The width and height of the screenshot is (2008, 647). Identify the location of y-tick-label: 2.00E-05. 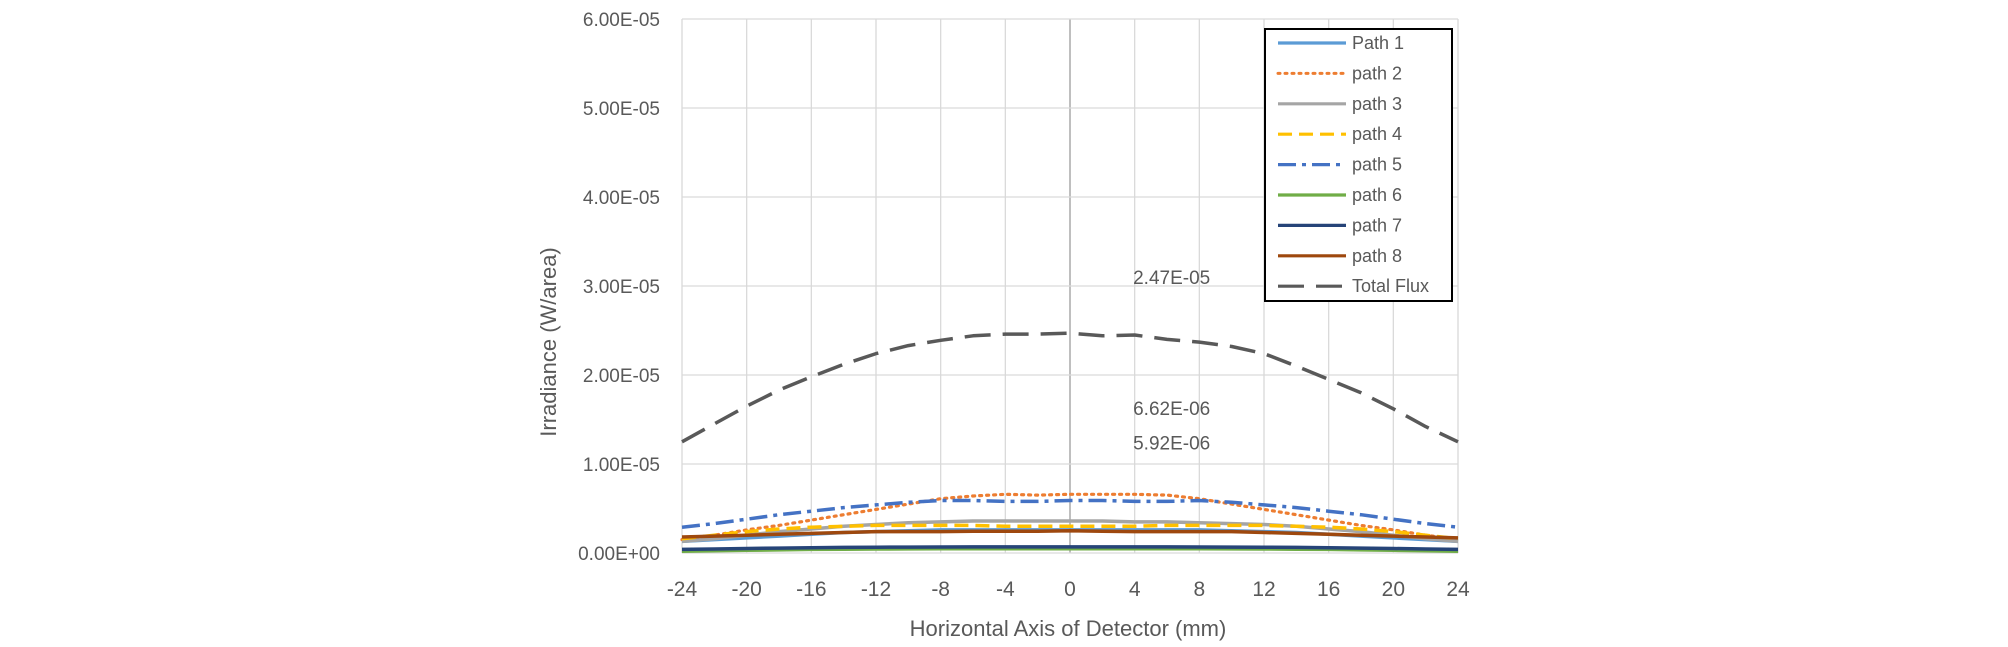
(621, 376).